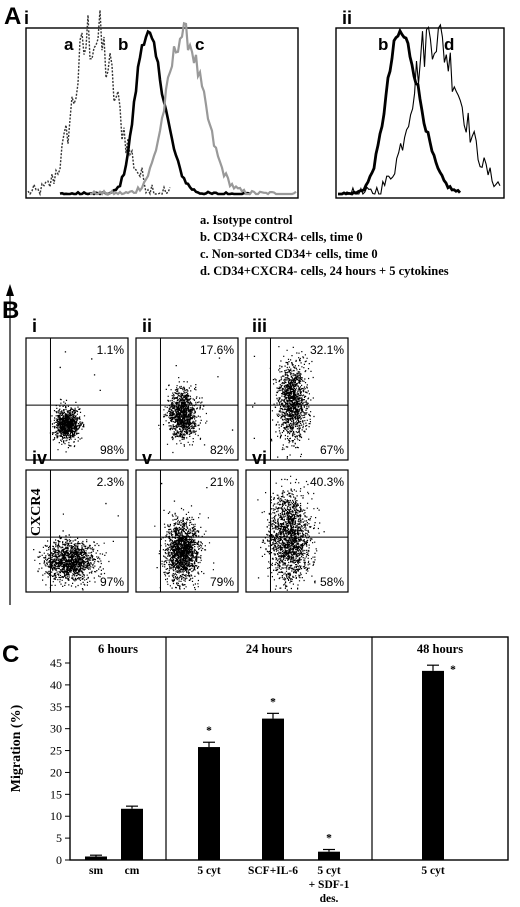 The height and width of the screenshot is (907, 520). I want to click on panel-b-axis, so click(10, 444).